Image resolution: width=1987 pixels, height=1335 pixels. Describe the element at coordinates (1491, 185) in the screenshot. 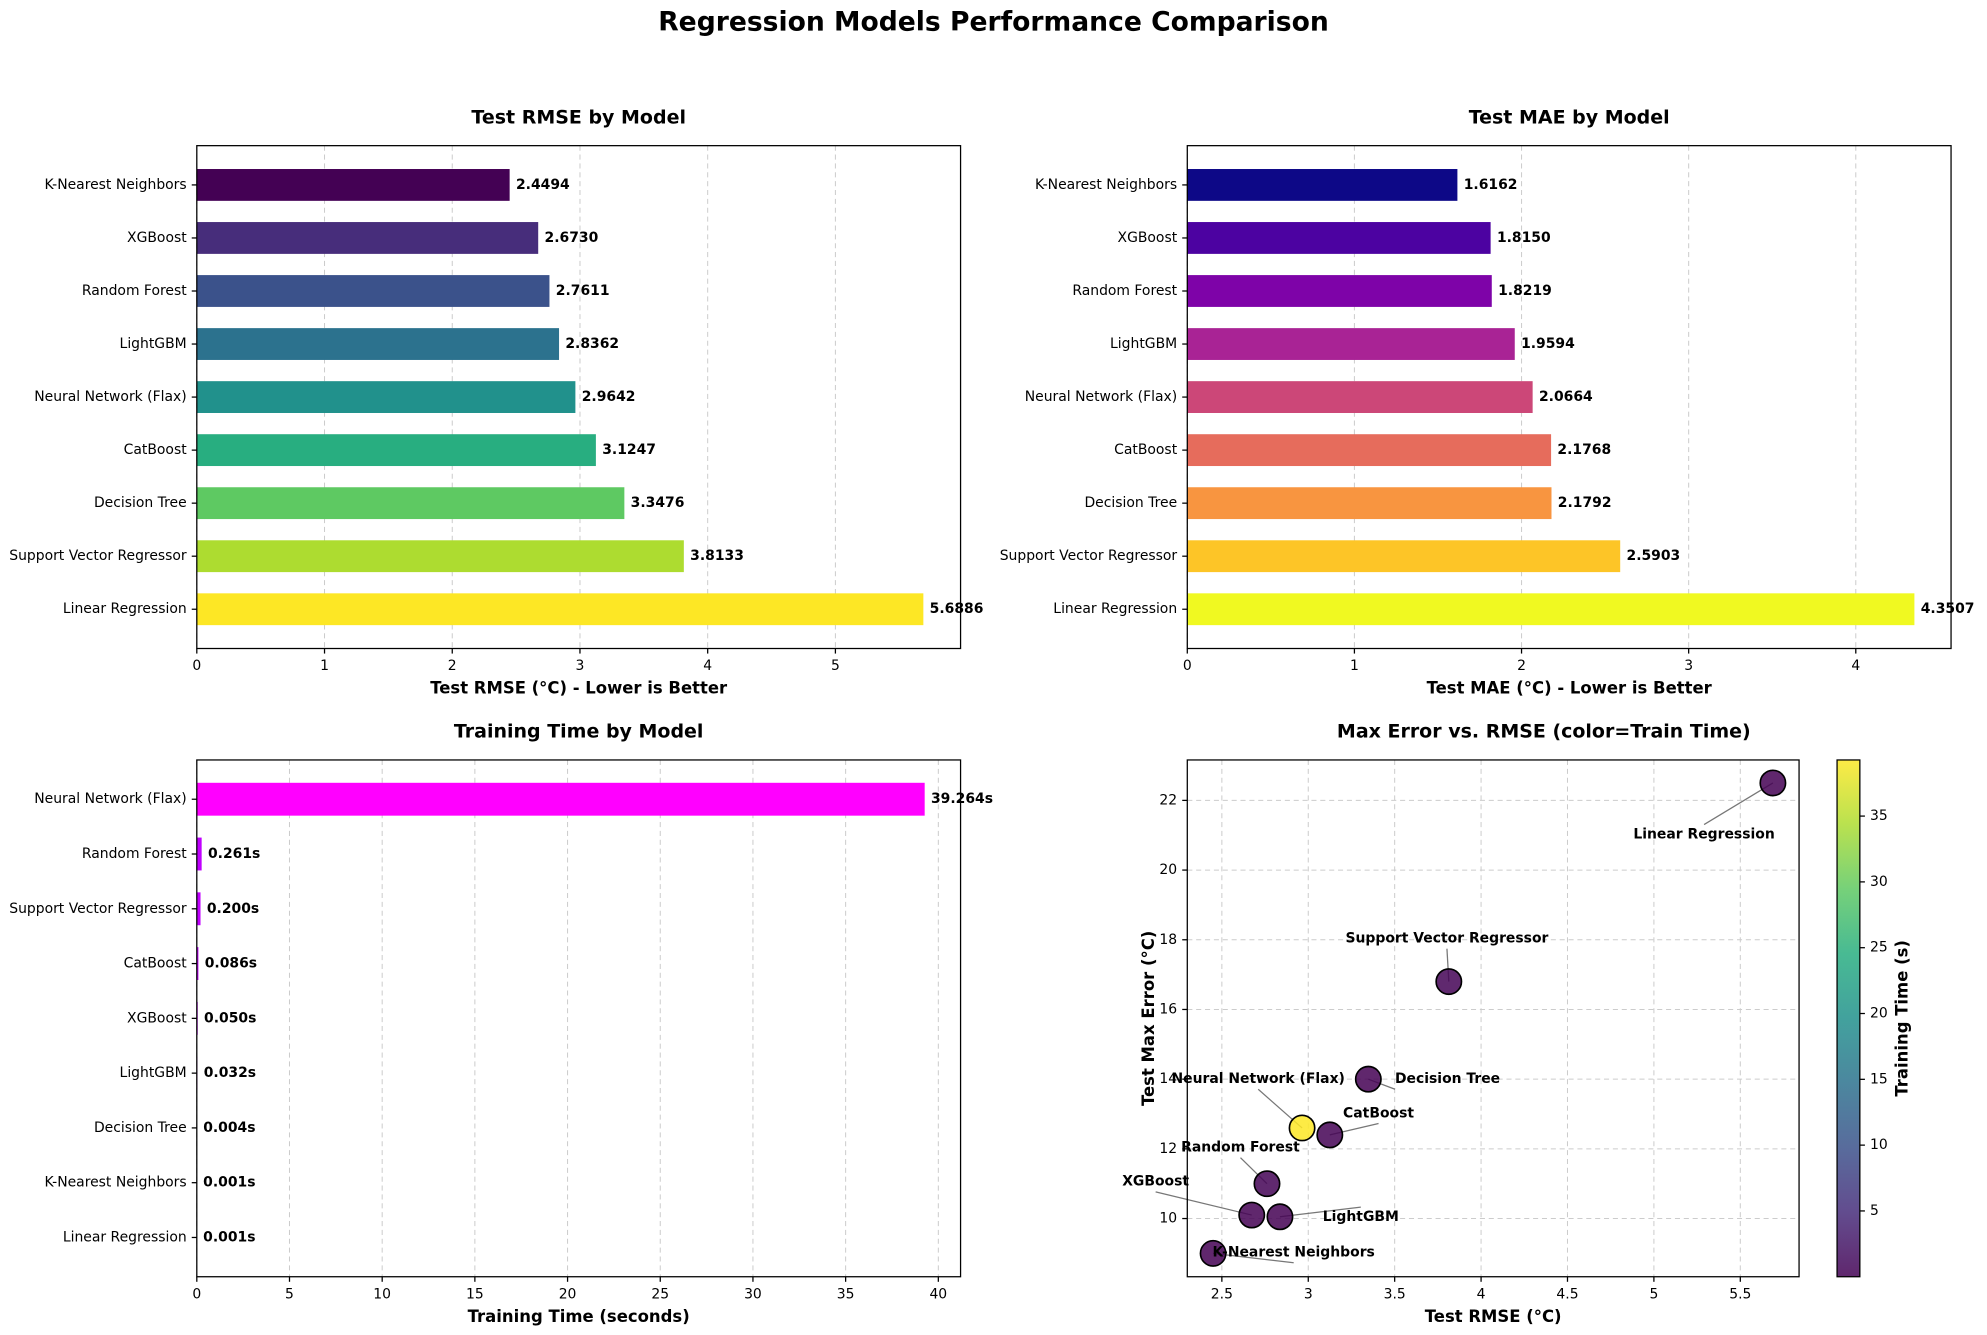

I see `value-label: 1.6162` at that location.